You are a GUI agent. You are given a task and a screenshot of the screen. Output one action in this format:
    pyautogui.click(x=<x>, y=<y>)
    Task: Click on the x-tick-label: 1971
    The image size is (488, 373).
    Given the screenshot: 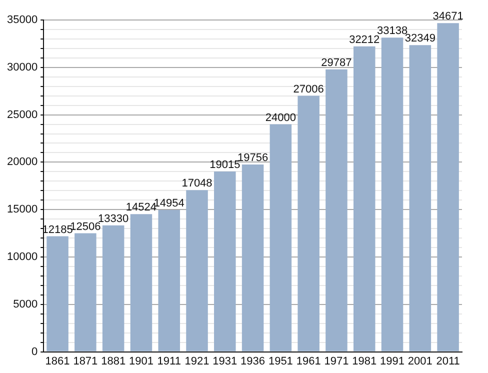 What is the action you would take?
    pyautogui.click(x=336, y=361)
    